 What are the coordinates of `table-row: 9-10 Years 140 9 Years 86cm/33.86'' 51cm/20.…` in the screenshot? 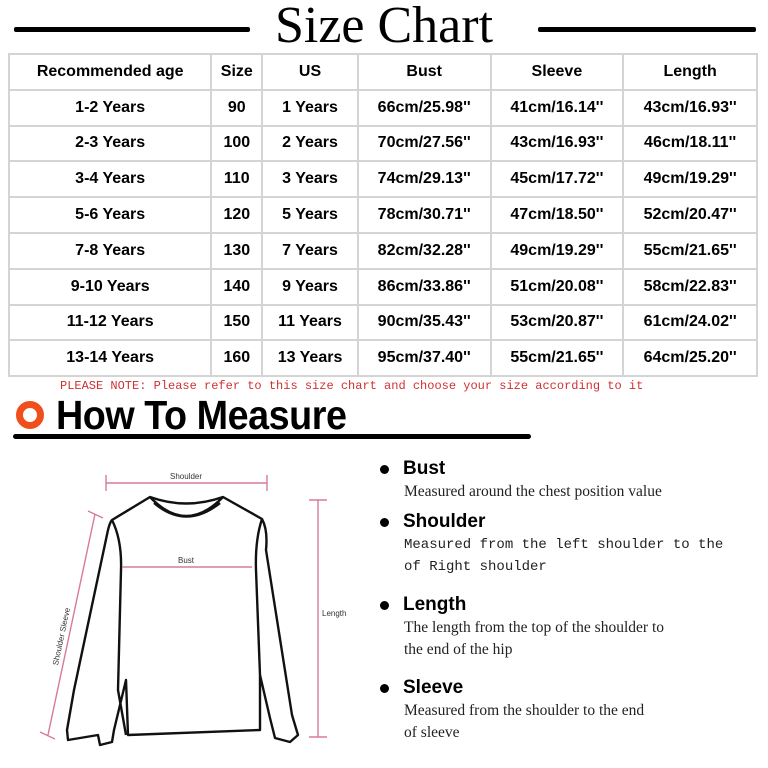 It's located at (382, 286).